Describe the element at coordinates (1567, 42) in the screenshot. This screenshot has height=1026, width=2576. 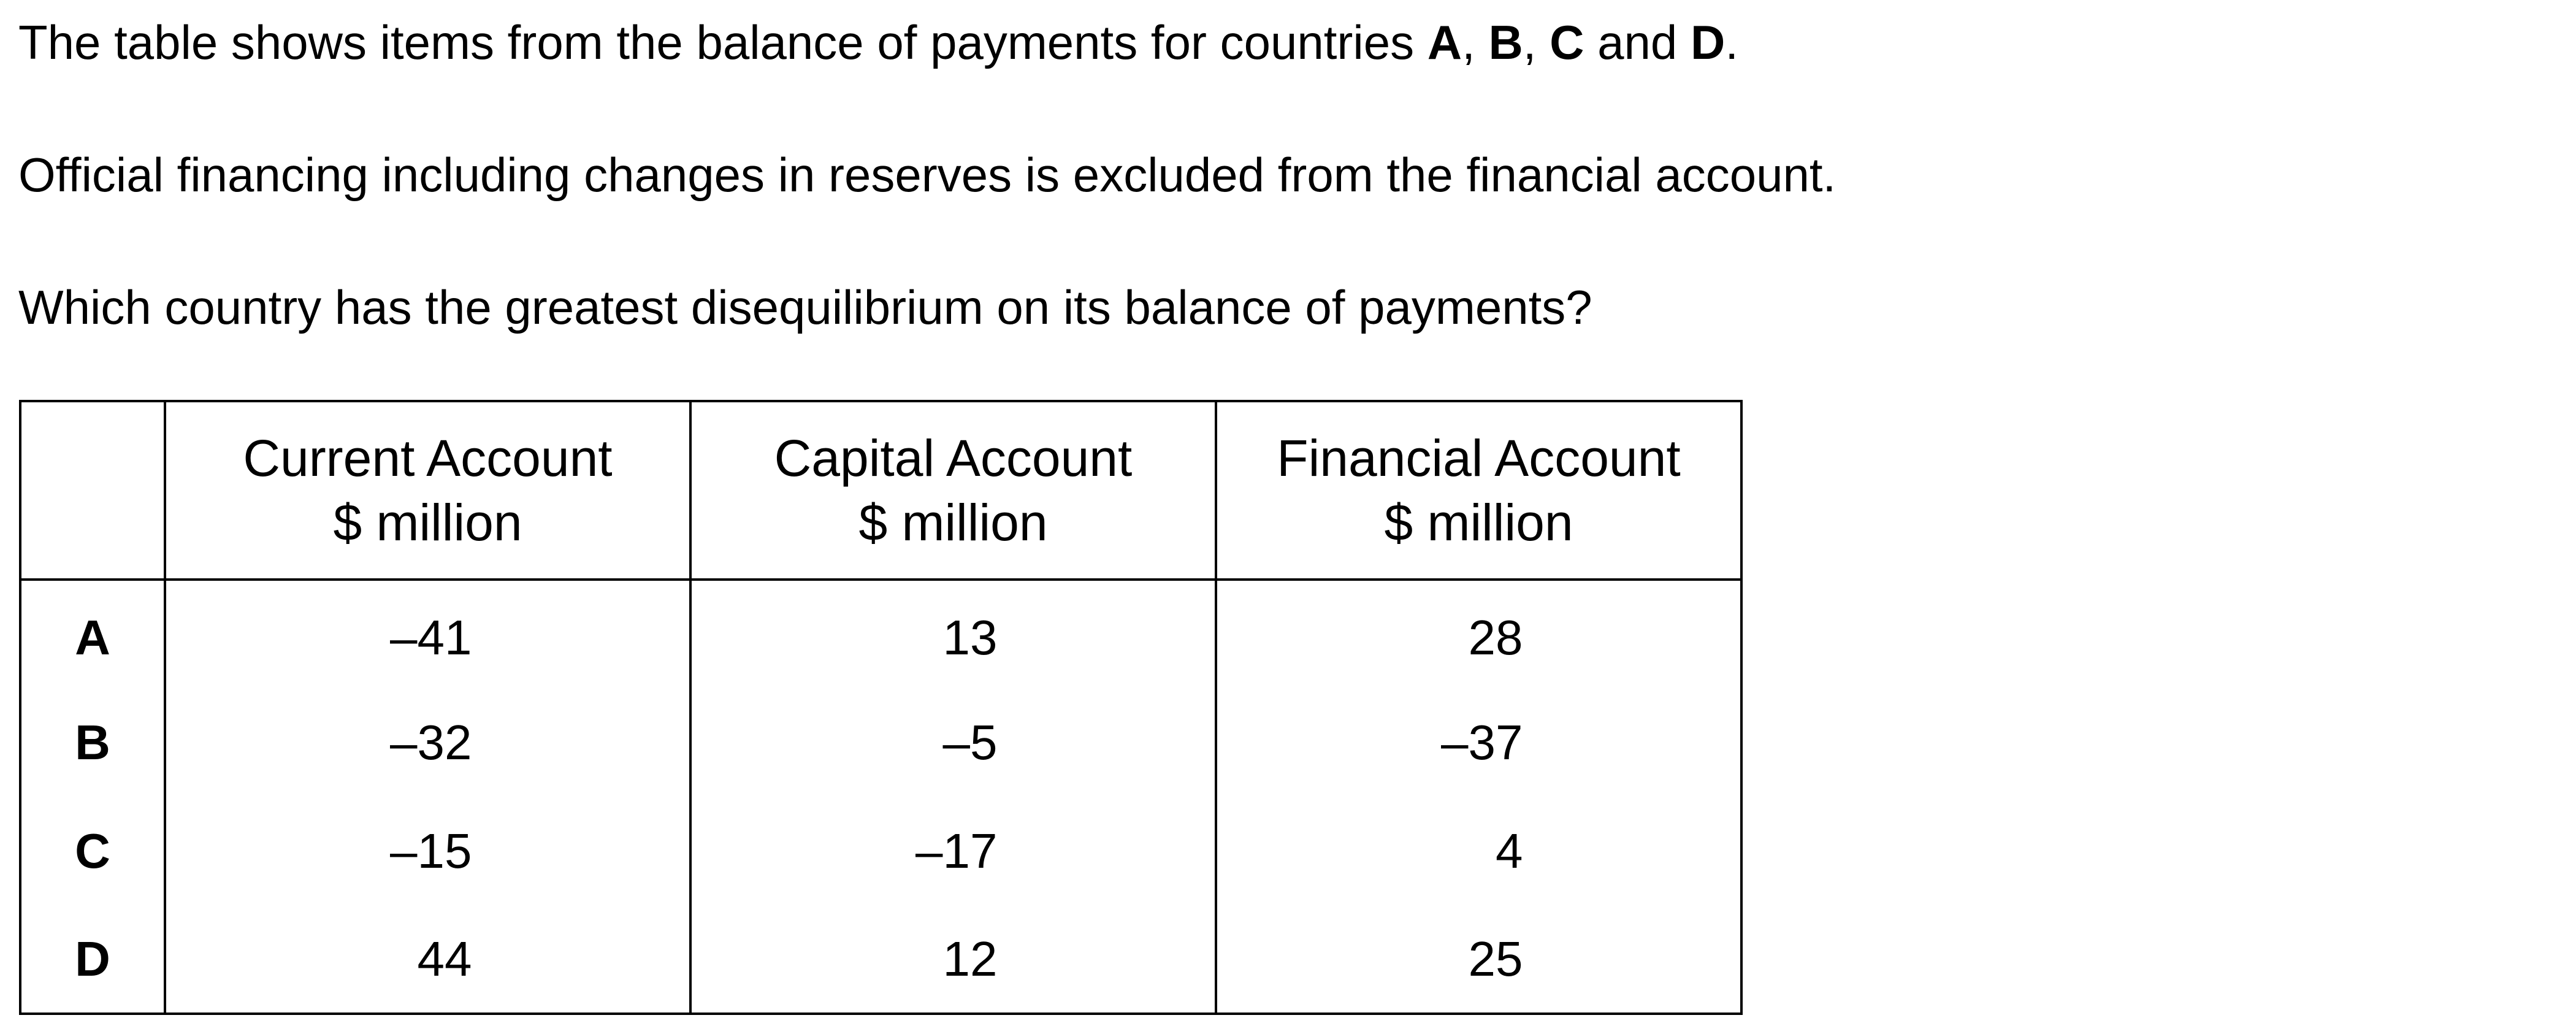
I see `country-c-ref: C` at that location.